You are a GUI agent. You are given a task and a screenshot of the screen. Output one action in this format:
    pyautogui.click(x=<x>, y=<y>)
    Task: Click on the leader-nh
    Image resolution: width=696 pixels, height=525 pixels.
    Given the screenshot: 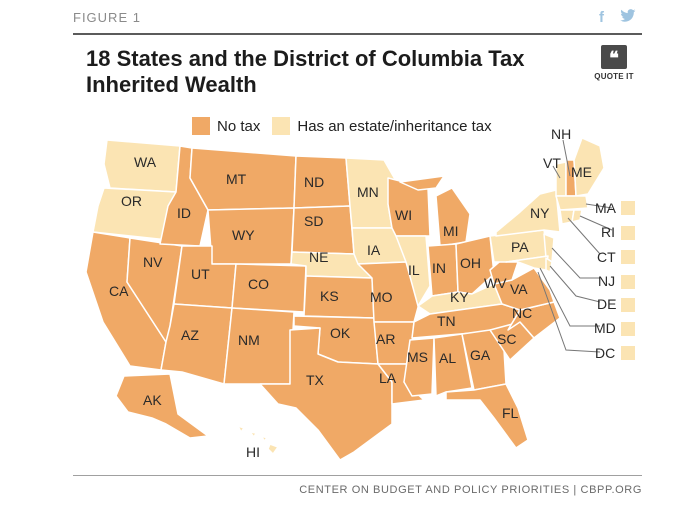 What is the action you would take?
    pyautogui.click(x=566, y=158)
    